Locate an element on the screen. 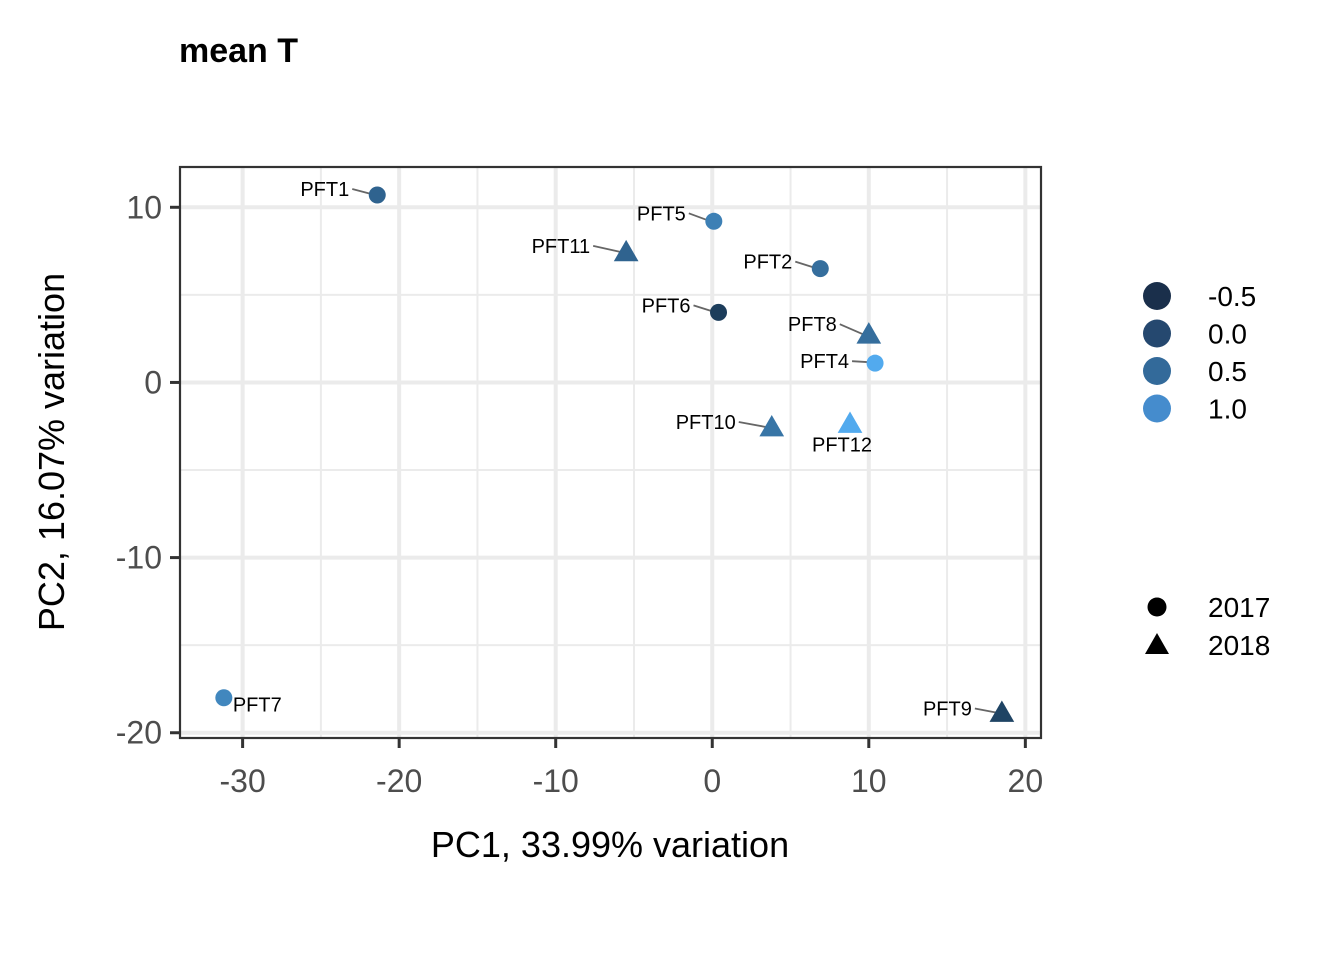  legend-shape-circle is located at coordinates (1157, 607).